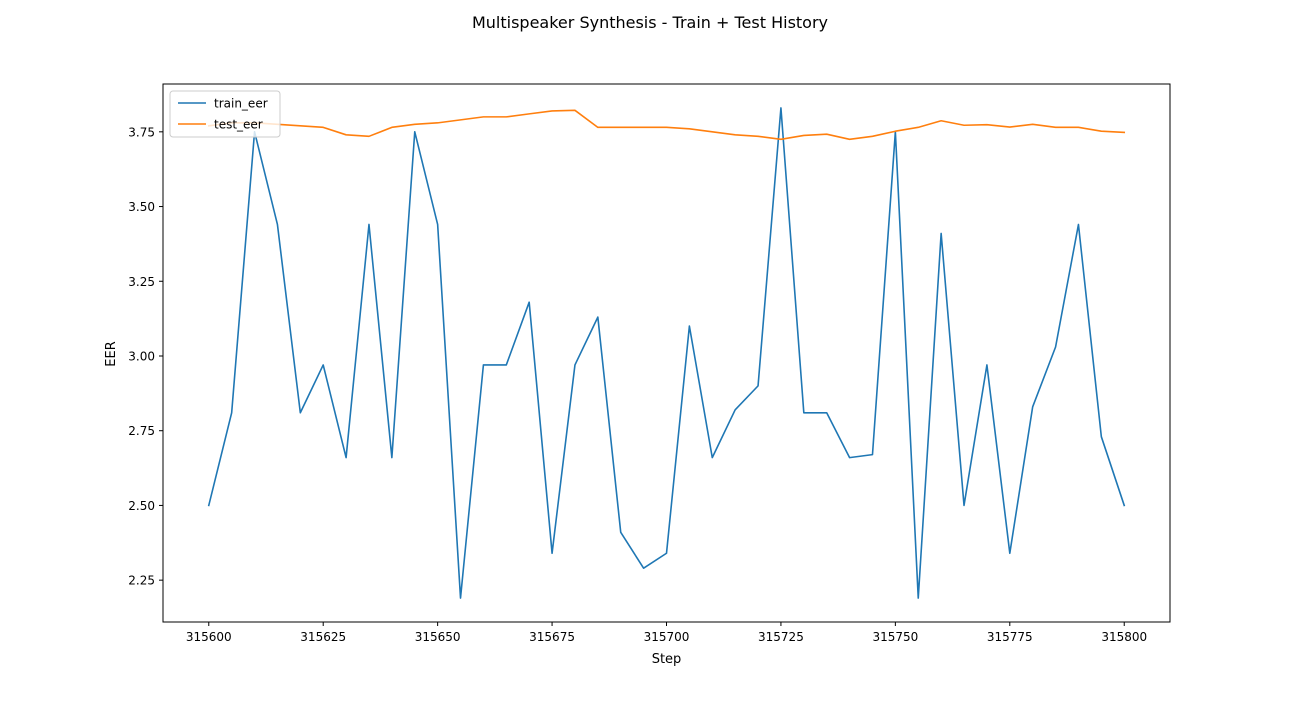  I want to click on x-tick-label: 315650, so click(438, 637).